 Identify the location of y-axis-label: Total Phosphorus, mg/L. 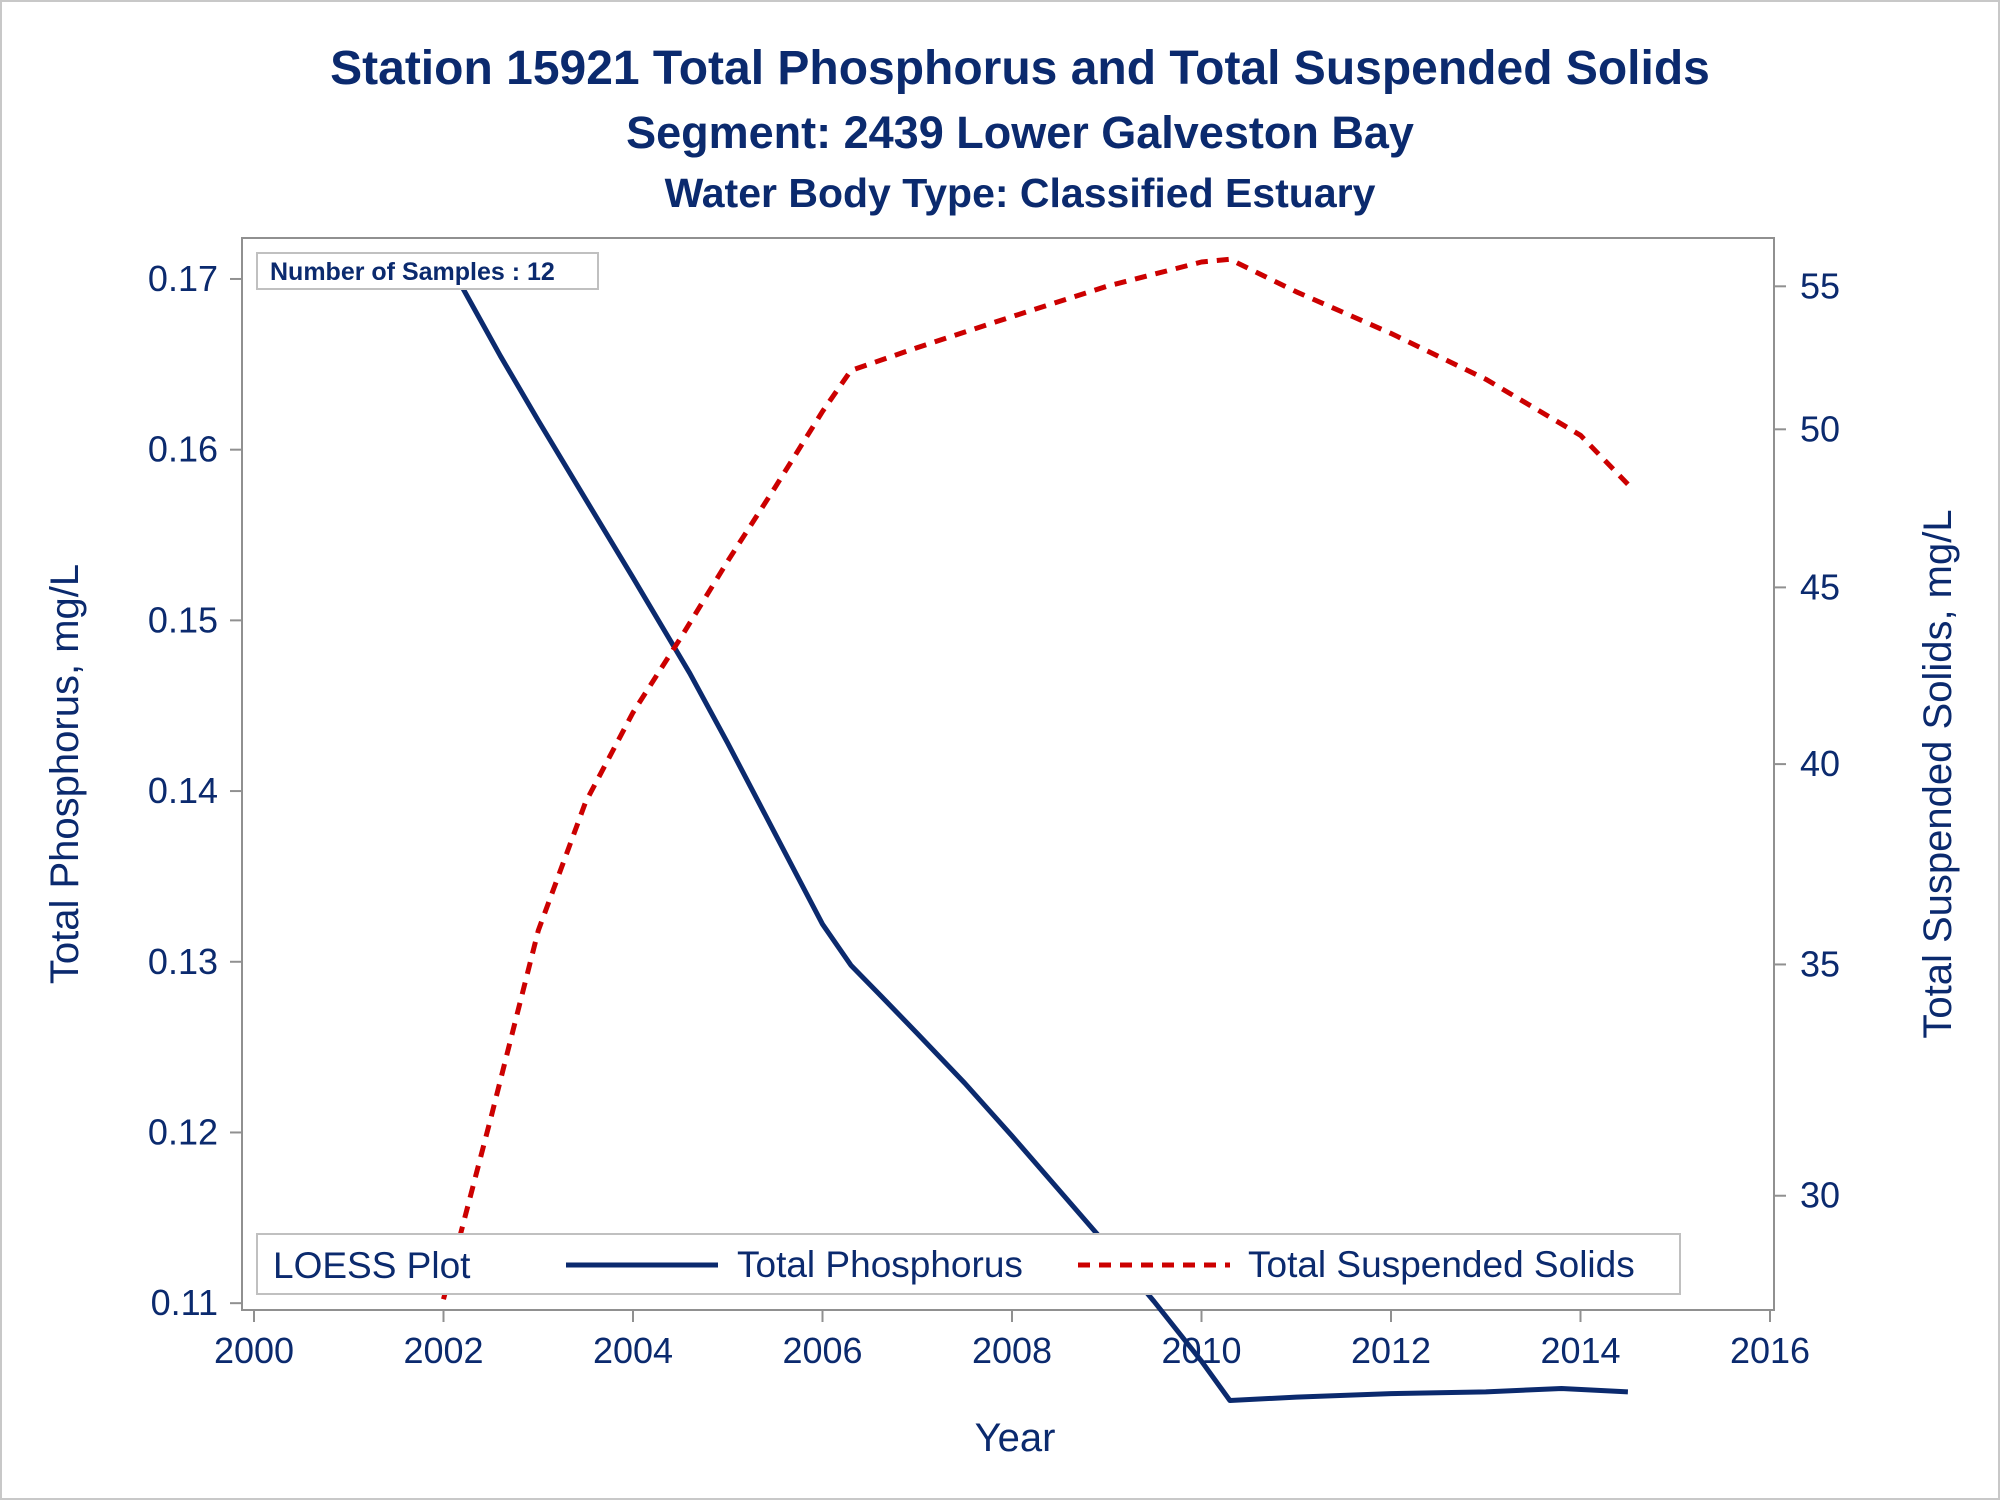
(65, 774).